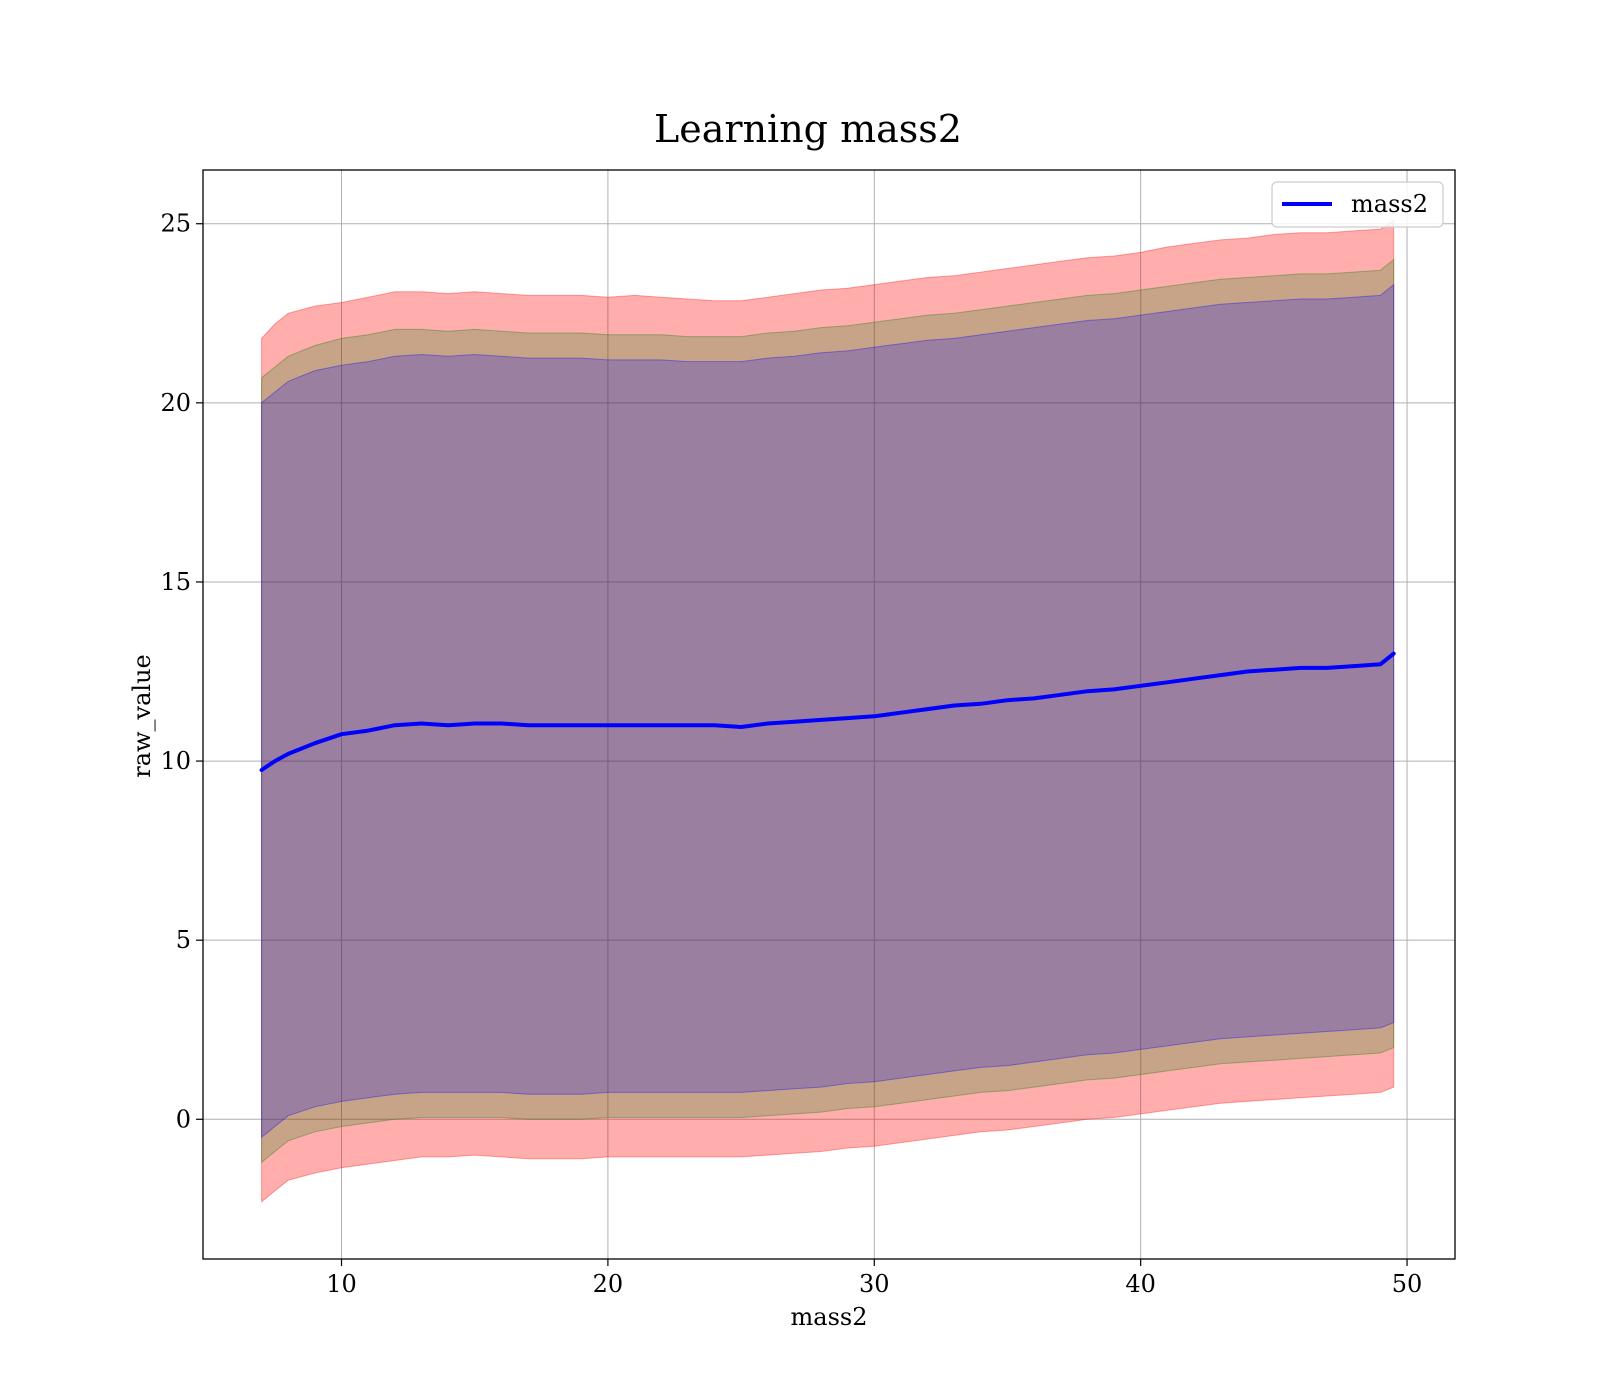 This screenshot has height=1400, width=1600. I want to click on series-line-mass2, so click(827, 711).